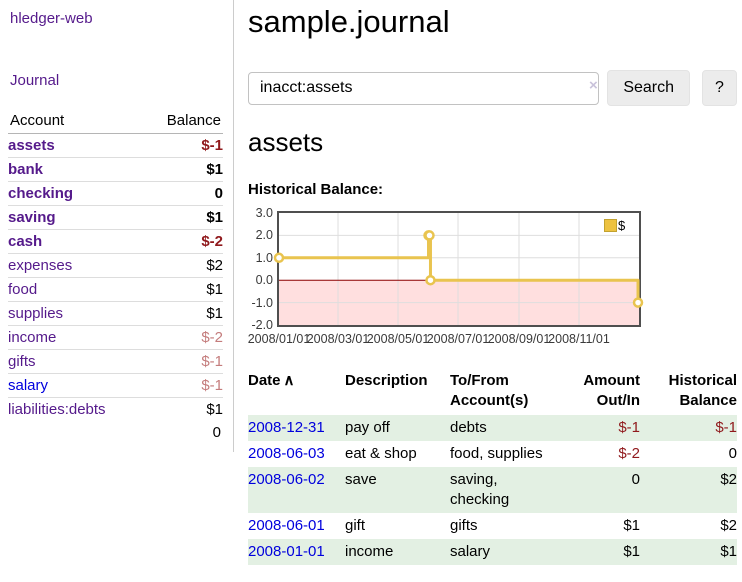 This screenshot has height=582, width=742. What do you see at coordinates (728, 551) in the screenshot?
I see `transaction-balance: $1` at bounding box center [728, 551].